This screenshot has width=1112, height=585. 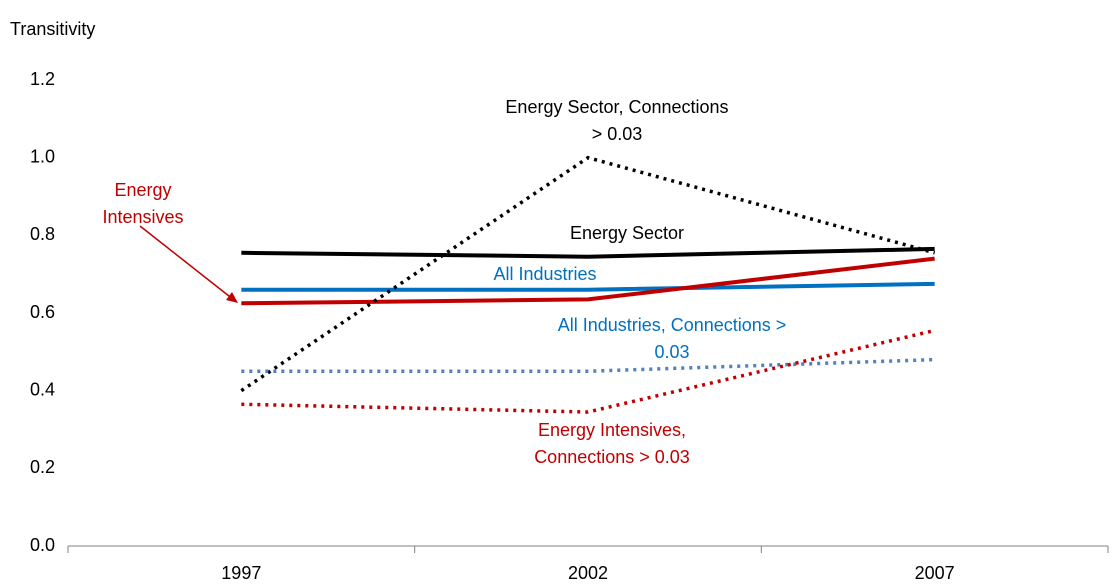 What do you see at coordinates (42, 312) in the screenshot?
I see `y-tick-label: 0.6` at bounding box center [42, 312].